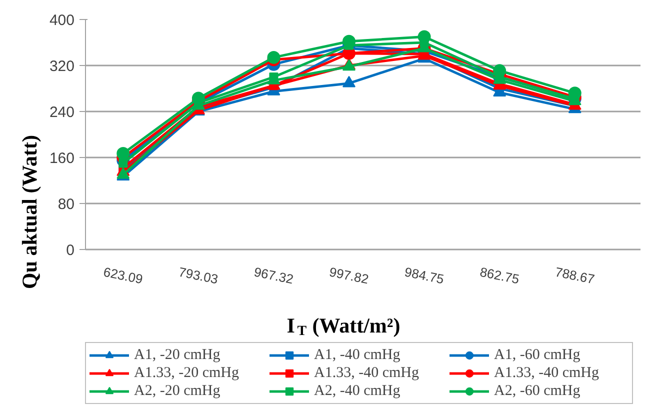 The image size is (651, 408). I want to click on y-tick-label: 400, so click(62, 20).